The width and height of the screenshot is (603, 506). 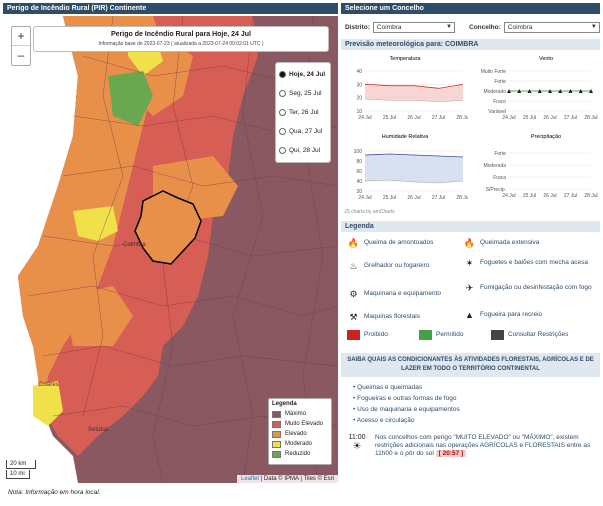 I want to click on concelho-select: Coimbra ▼, so click(x=551, y=27).